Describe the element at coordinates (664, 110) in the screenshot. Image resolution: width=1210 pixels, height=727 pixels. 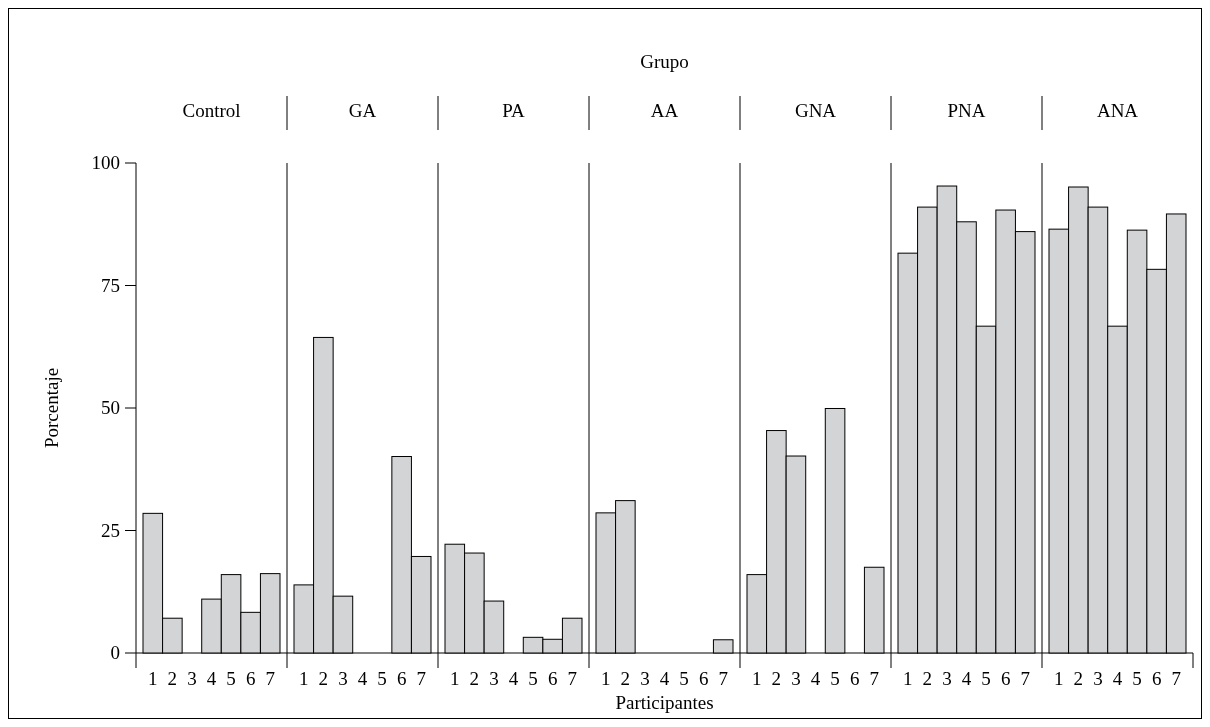
I see `chart-title: AA` at that location.